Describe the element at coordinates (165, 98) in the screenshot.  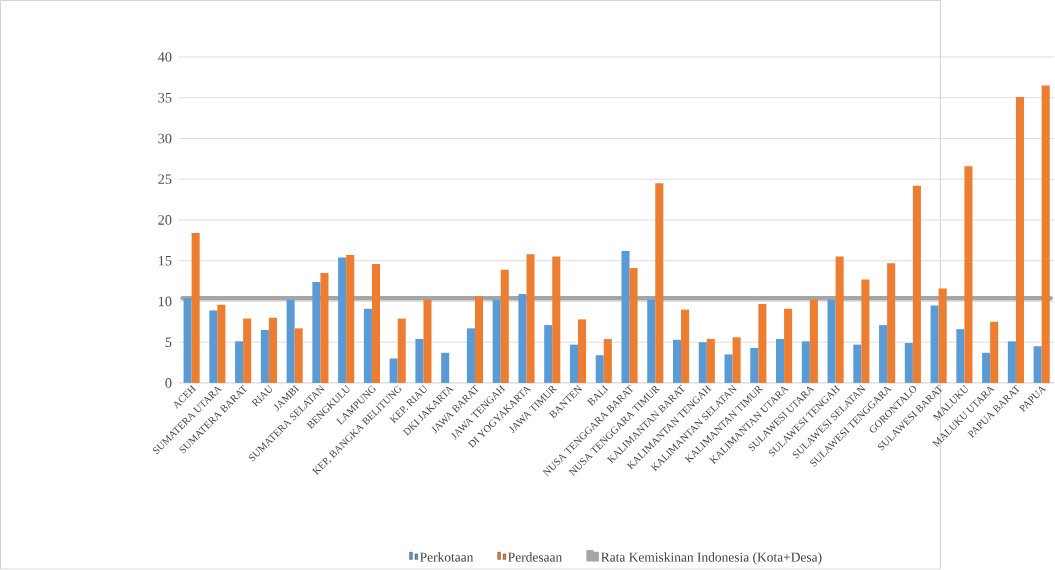
I see `y-tick-label: 35` at that location.